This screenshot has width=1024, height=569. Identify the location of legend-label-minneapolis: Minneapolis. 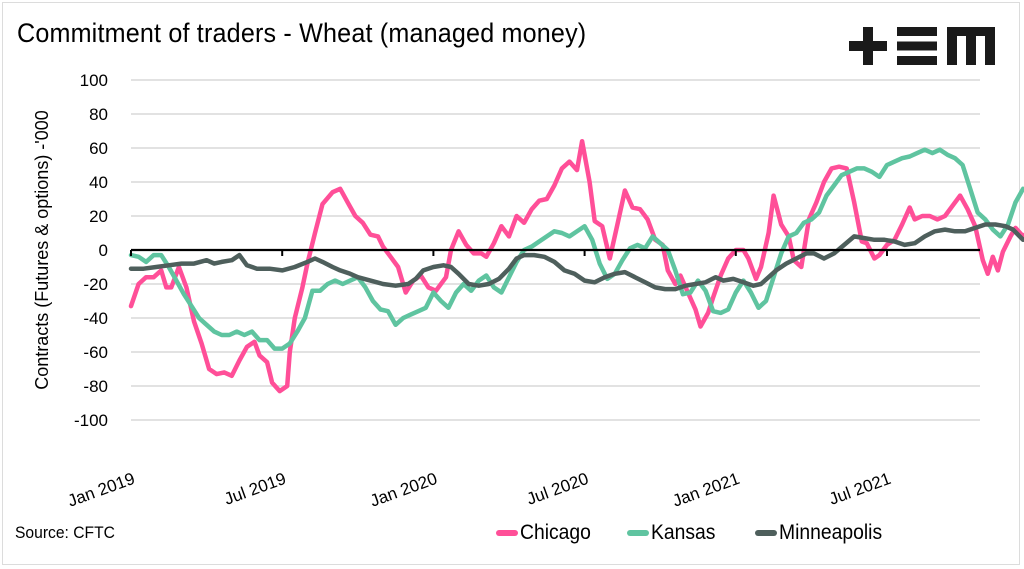
(831, 532).